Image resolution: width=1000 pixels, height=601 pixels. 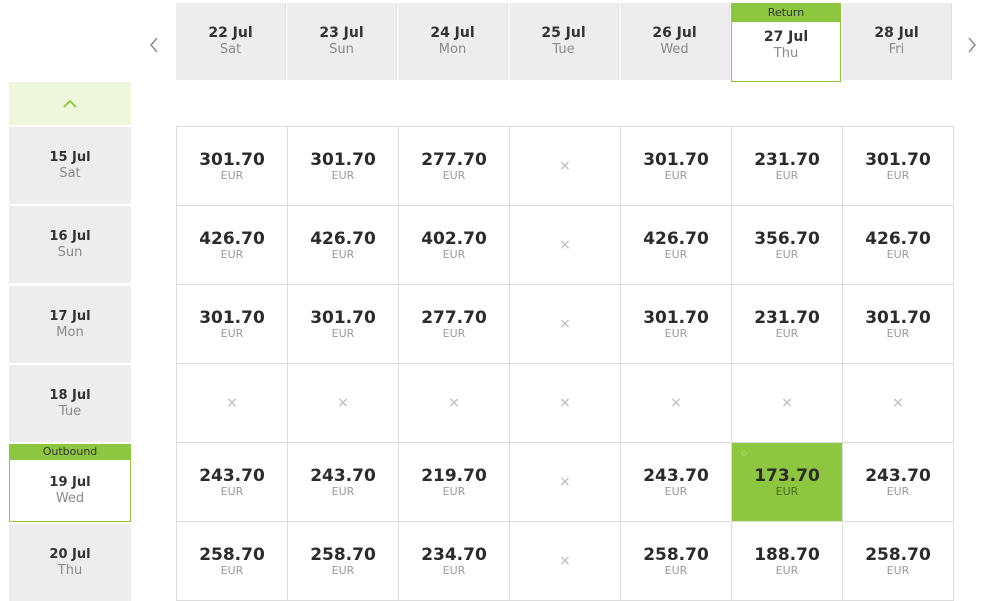 I want to click on return-date-label: 24 Jul, so click(x=452, y=33).